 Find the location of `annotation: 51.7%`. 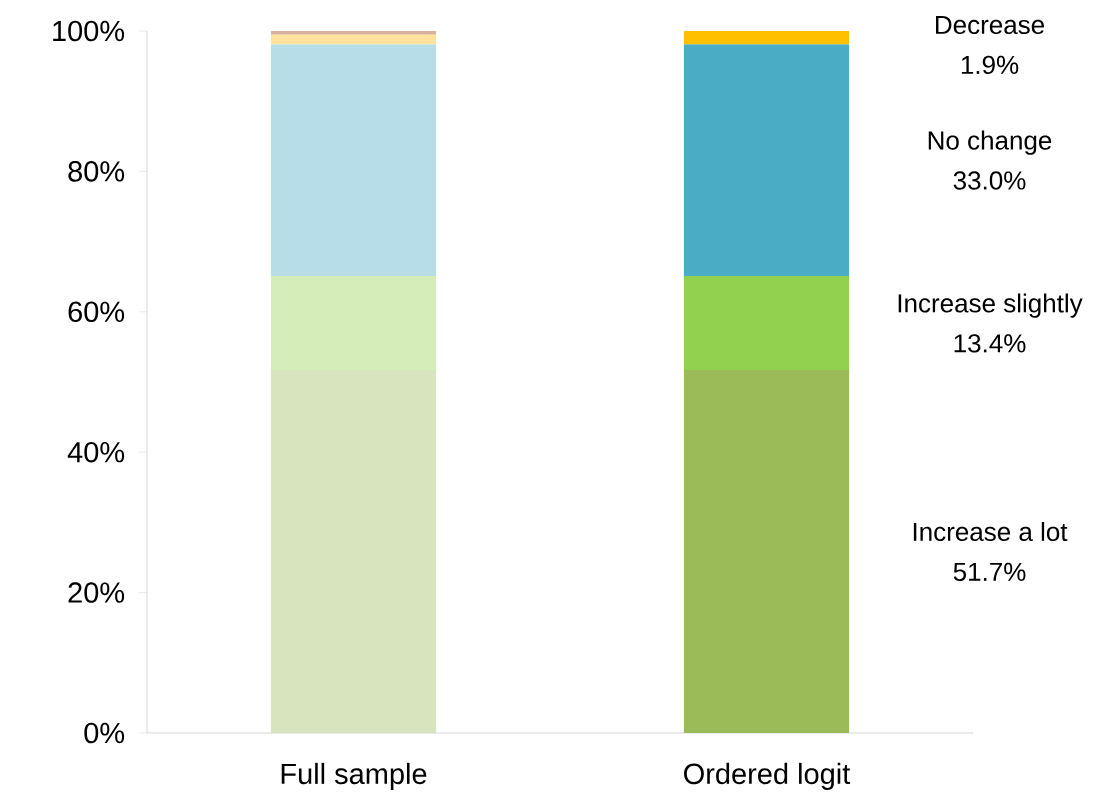

annotation: 51.7% is located at coordinates (989, 572).